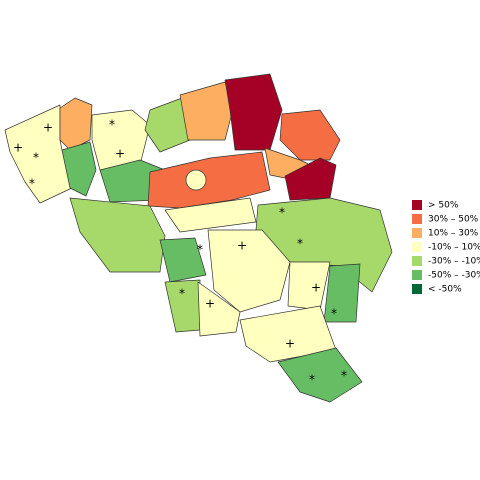 This screenshot has height=480, width=480. Describe the element at coordinates (443, 206) in the screenshot. I see `legend-label: > 50%` at that location.